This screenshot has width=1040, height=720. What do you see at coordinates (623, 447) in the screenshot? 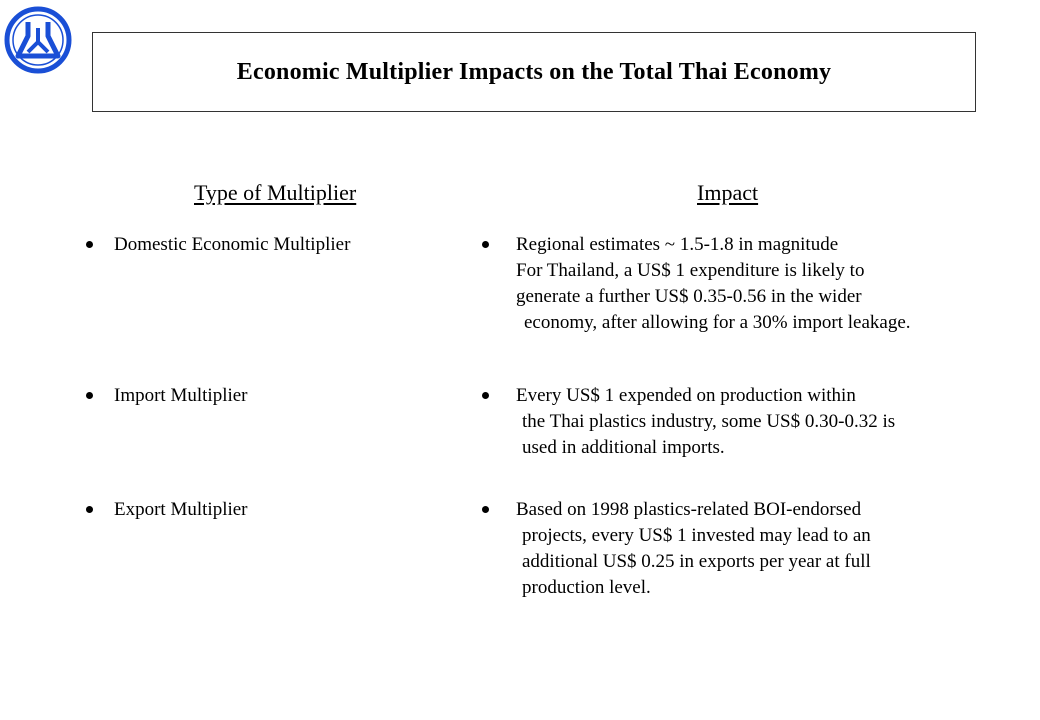
I see `impact-line: used in additional imports.` at bounding box center [623, 447].